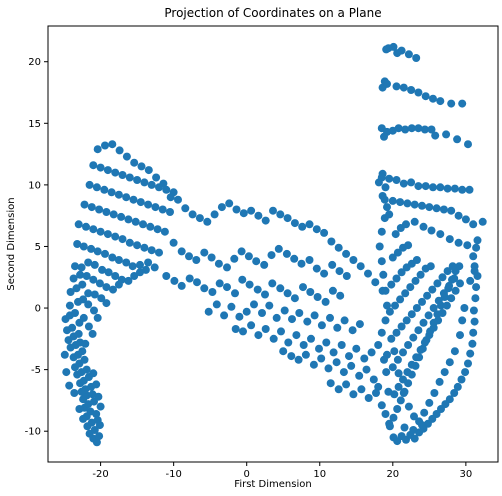 Image resolution: width=502 pixels, height=496 pixels. Describe the element at coordinates (38, 309) in the screenshot. I see `y-tick-label: 0` at that location.